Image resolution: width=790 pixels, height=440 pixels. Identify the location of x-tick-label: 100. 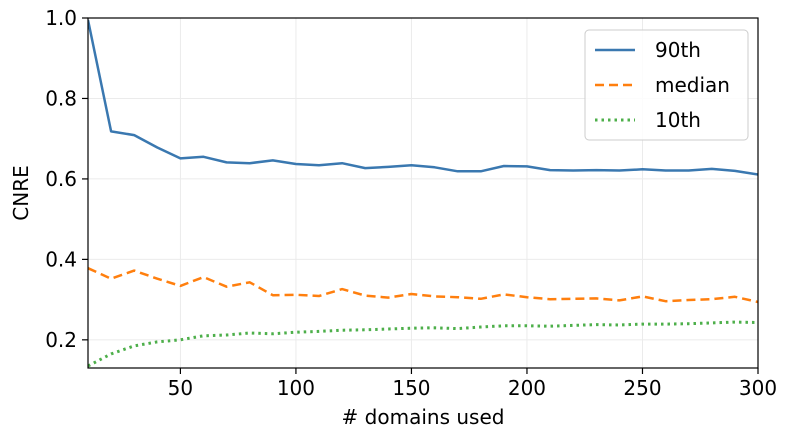
(296, 388).